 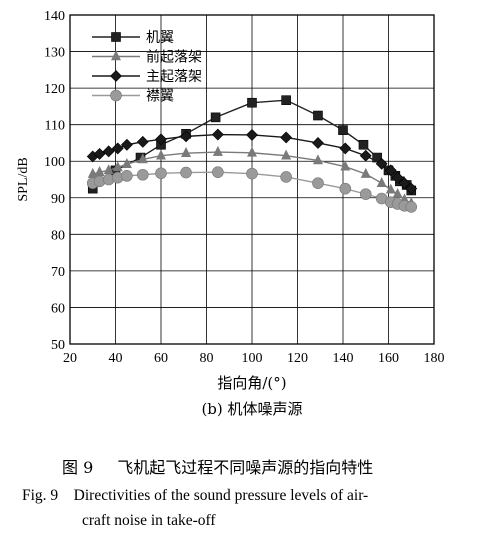 What do you see at coordinates (251, 383) in the screenshot?
I see `x-axis-label: 指向角/(°)` at bounding box center [251, 383].